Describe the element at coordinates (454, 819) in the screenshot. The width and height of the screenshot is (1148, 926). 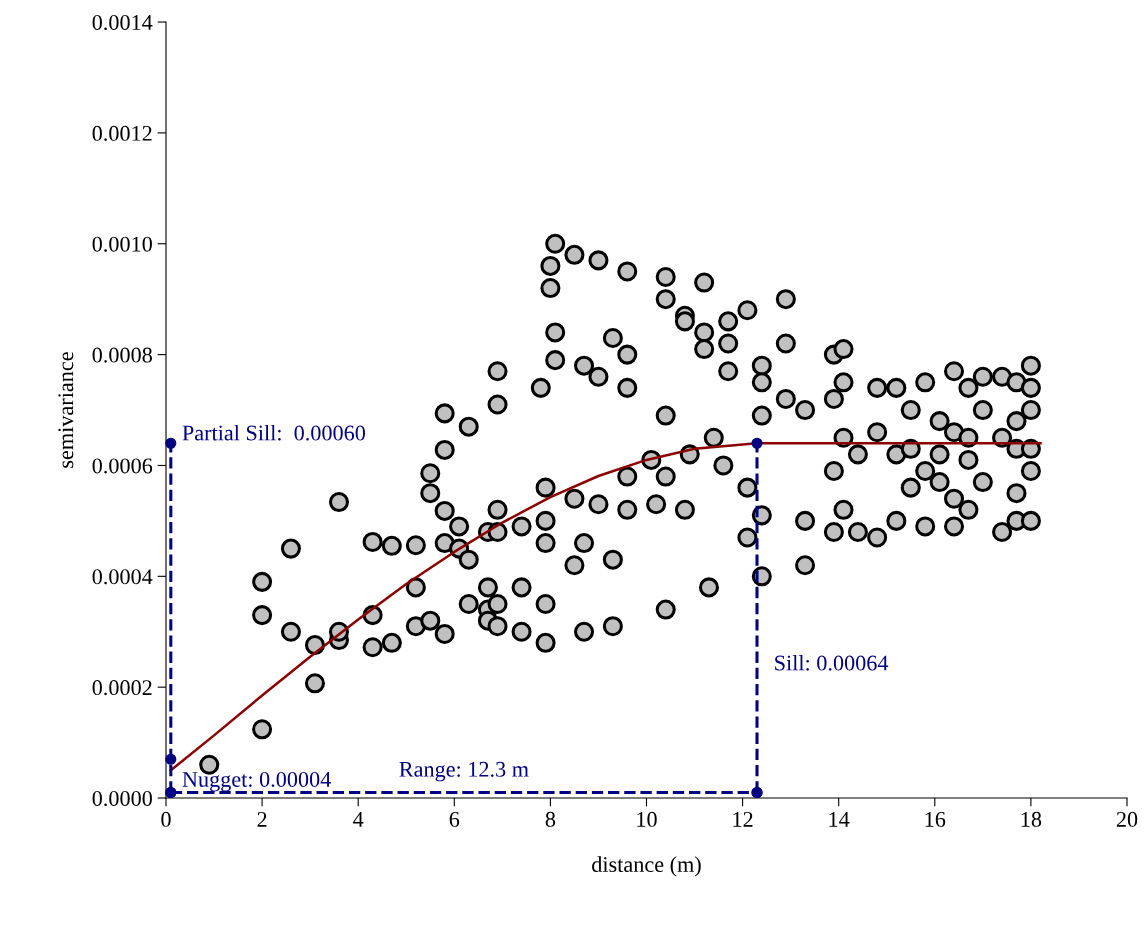
I see `x-tick-label: 6` at that location.